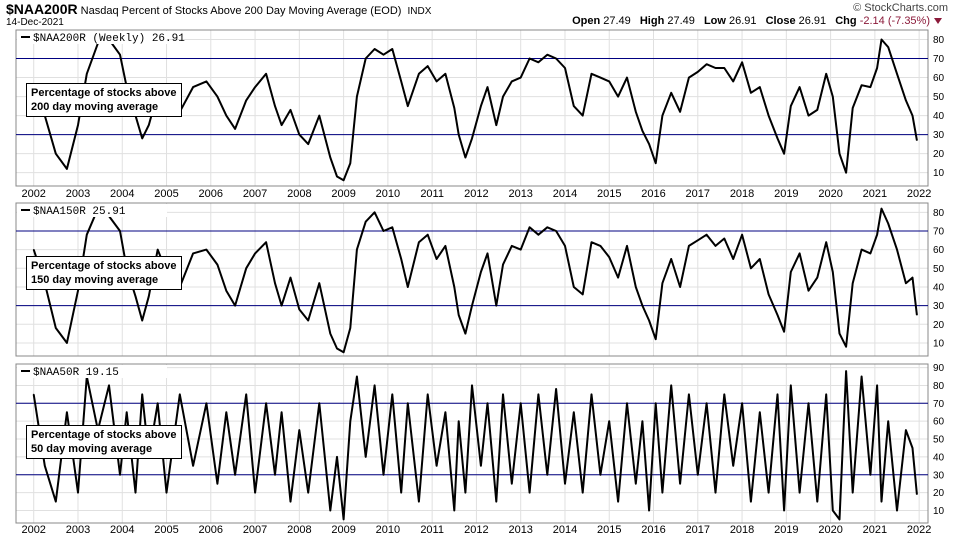  I want to click on series-label-background, so click(92, 37).